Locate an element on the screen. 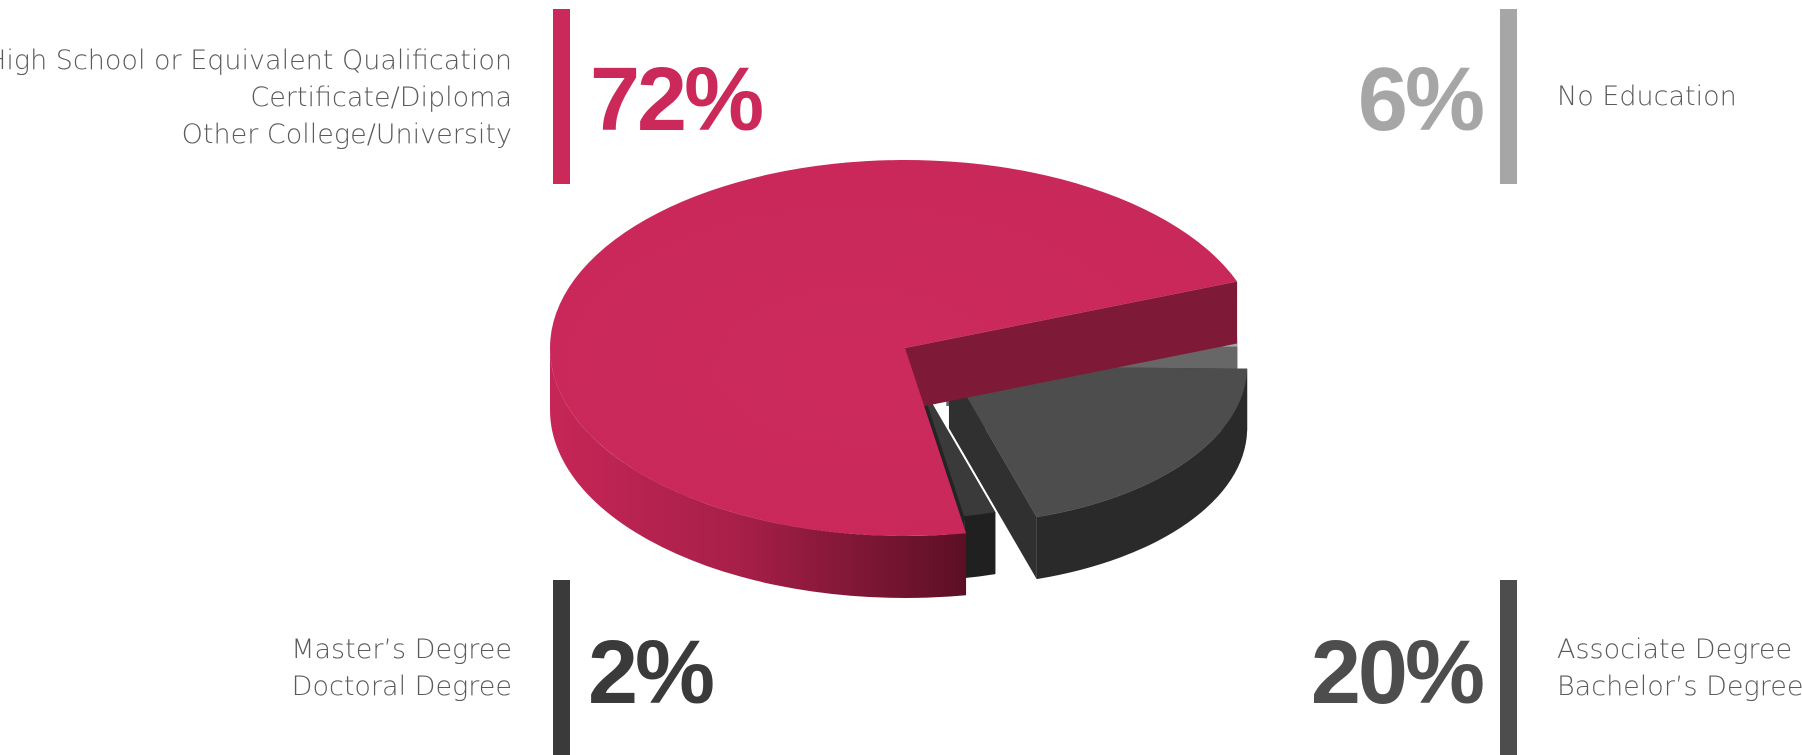 The image size is (1802, 755). accent-bar-top-left is located at coordinates (561, 96).